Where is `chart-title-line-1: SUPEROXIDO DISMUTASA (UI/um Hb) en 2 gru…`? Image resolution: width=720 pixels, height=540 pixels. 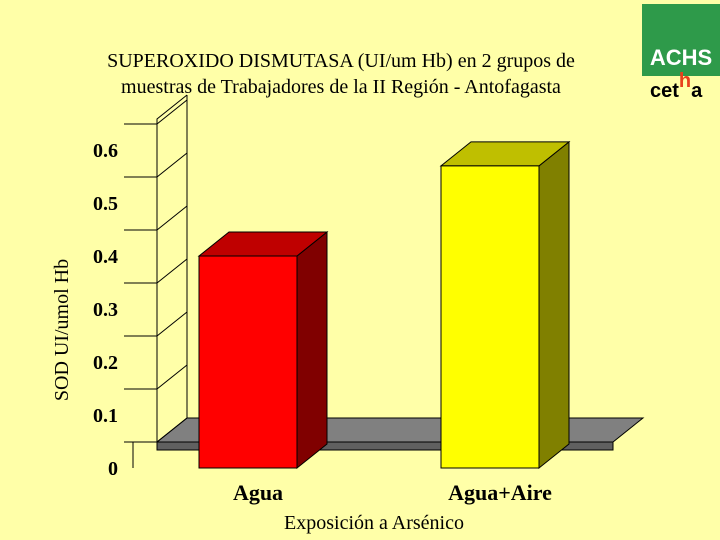 chart-title-line-1: SUPEROXIDO DISMUTASA (UI/um Hb) en 2 gru… is located at coordinates (341, 61).